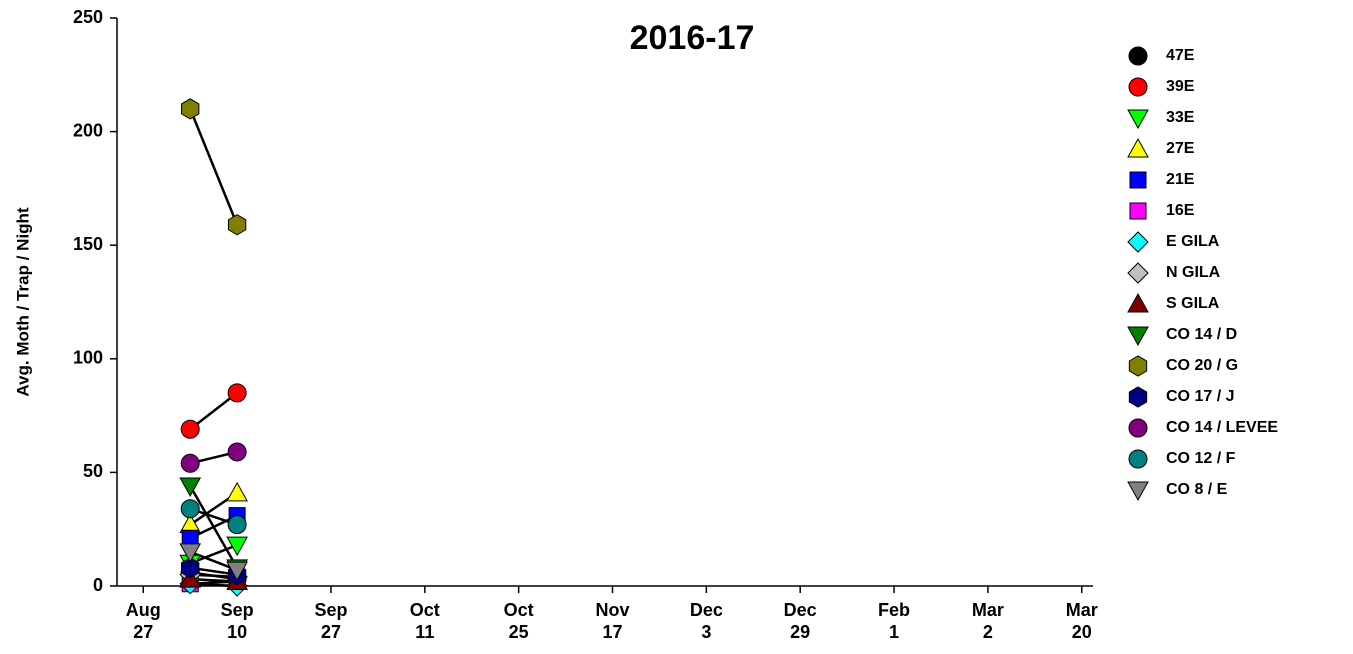 The height and width of the screenshot is (654, 1353). Describe the element at coordinates (330, 621) in the screenshot. I see `x-tick-label: Sep 27` at that location.